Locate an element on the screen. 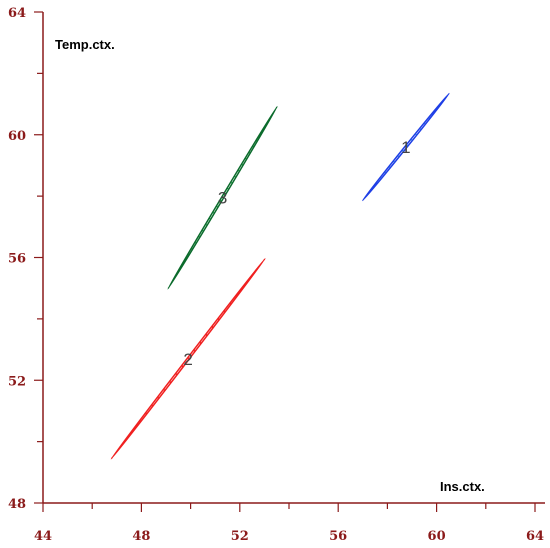 The height and width of the screenshot is (548, 550). ellipse-label-2: 2 is located at coordinates (187, 359).